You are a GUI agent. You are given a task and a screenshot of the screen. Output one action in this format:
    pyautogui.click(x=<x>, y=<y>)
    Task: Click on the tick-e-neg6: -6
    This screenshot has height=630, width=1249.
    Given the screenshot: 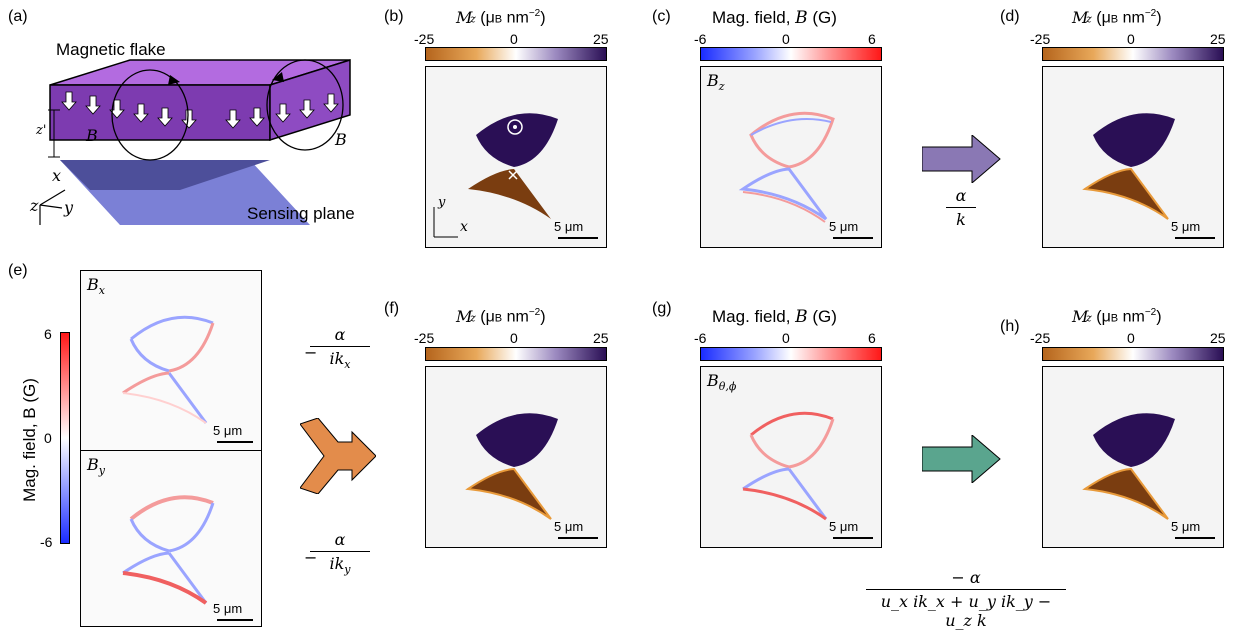 What is the action you would take?
    pyautogui.click(x=46, y=542)
    